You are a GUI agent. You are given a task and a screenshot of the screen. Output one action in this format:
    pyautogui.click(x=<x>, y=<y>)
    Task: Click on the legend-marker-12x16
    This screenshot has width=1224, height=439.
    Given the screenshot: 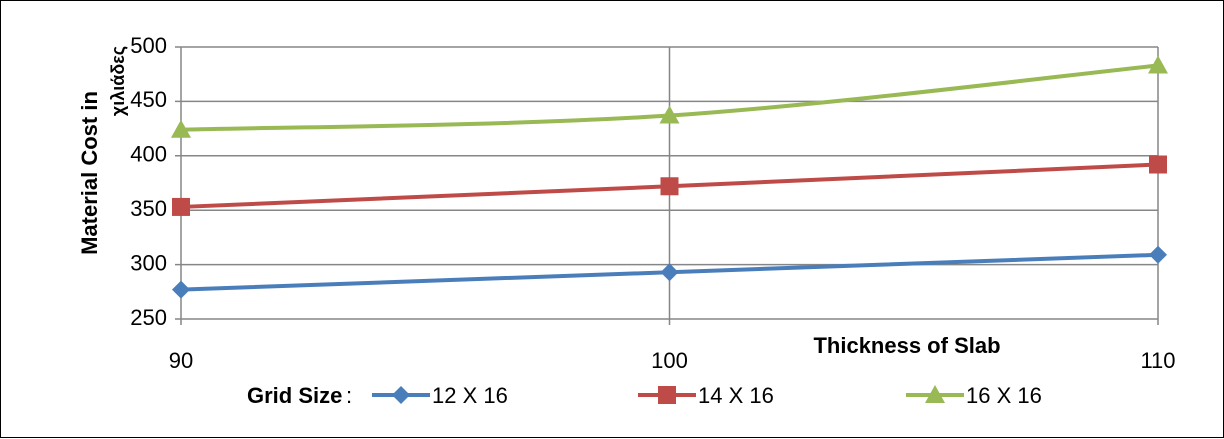 What is the action you would take?
    pyautogui.click(x=401, y=395)
    